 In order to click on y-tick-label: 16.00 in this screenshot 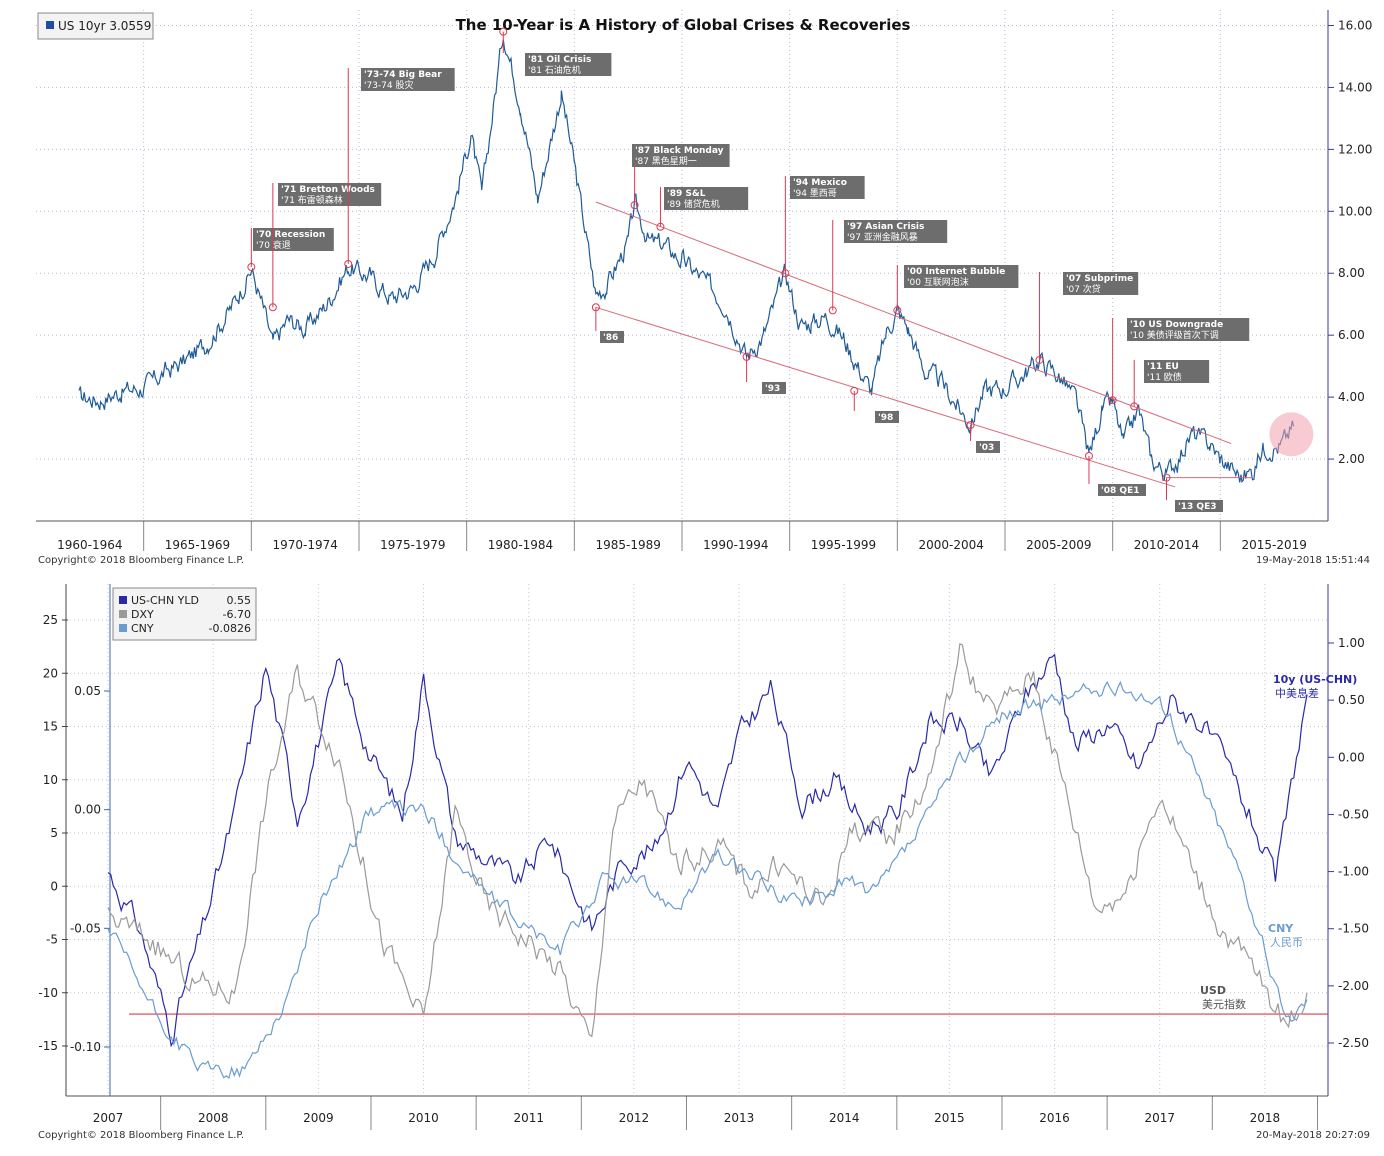, I will do `click(1355, 25)`.